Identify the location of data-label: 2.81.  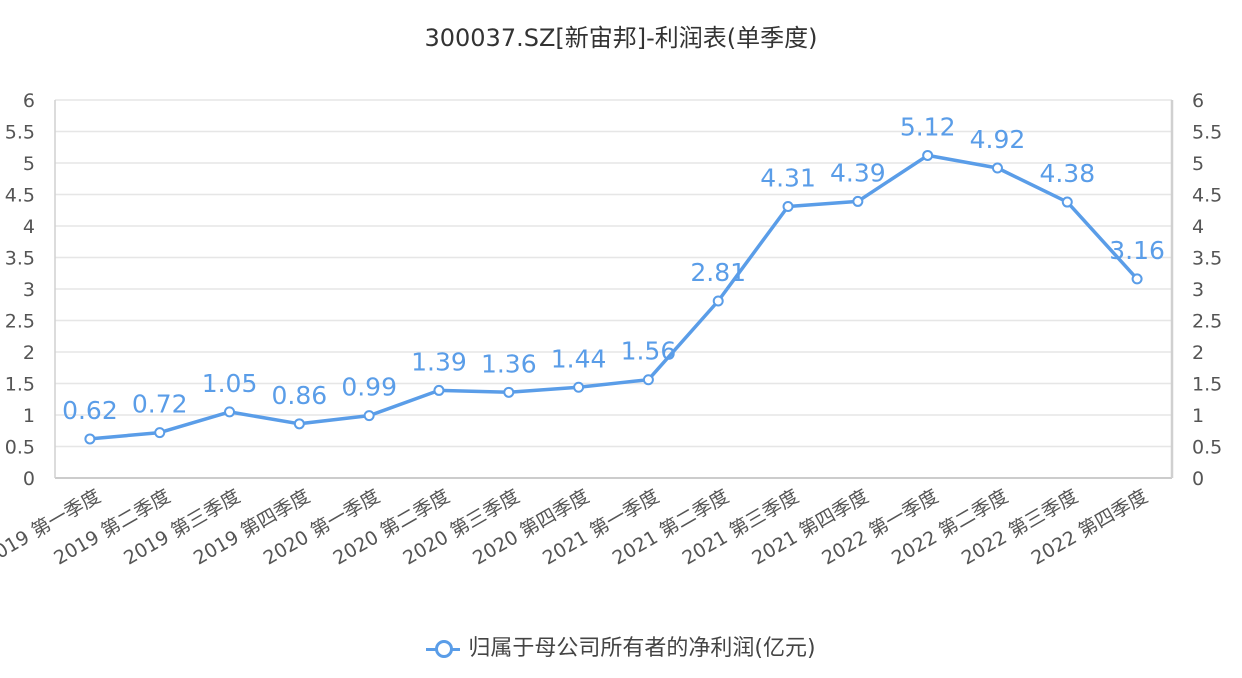
(718, 272).